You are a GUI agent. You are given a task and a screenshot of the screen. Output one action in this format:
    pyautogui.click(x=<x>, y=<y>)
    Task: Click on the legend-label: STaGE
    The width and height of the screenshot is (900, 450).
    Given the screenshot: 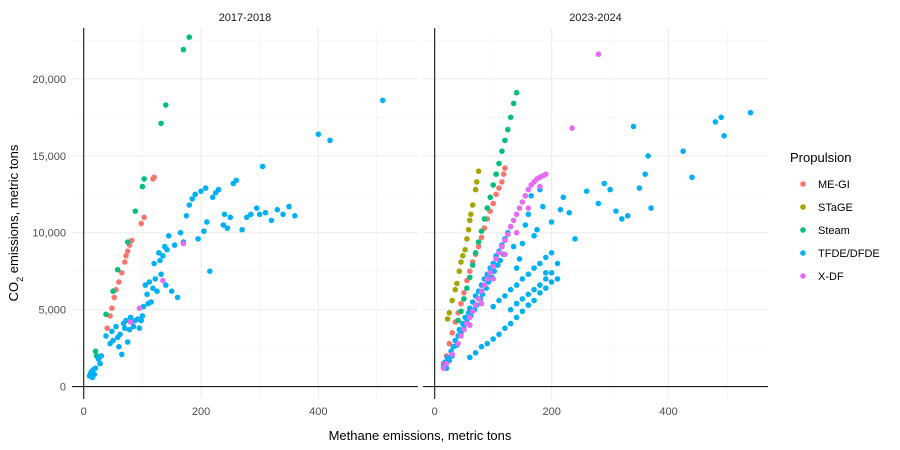 What is the action you would take?
    pyautogui.click(x=835, y=208)
    